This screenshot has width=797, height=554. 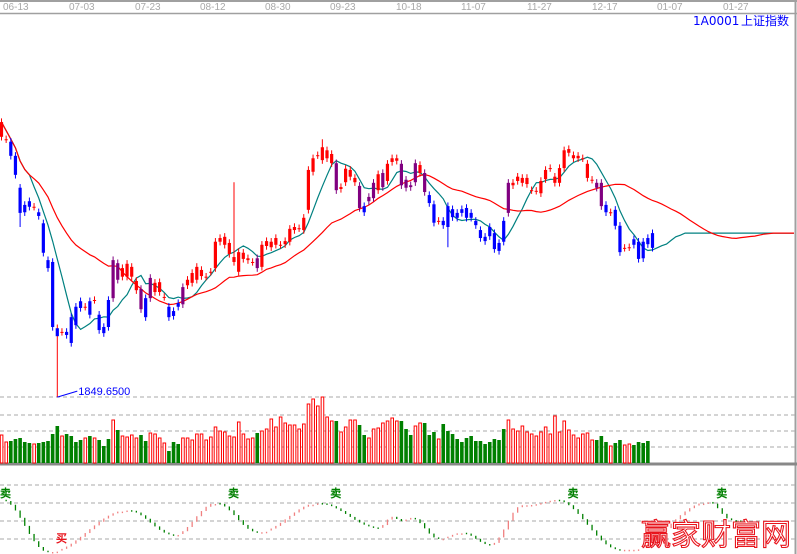 What do you see at coordinates (278, 7) in the screenshot?
I see `date-tick-label: 08-30` at bounding box center [278, 7].